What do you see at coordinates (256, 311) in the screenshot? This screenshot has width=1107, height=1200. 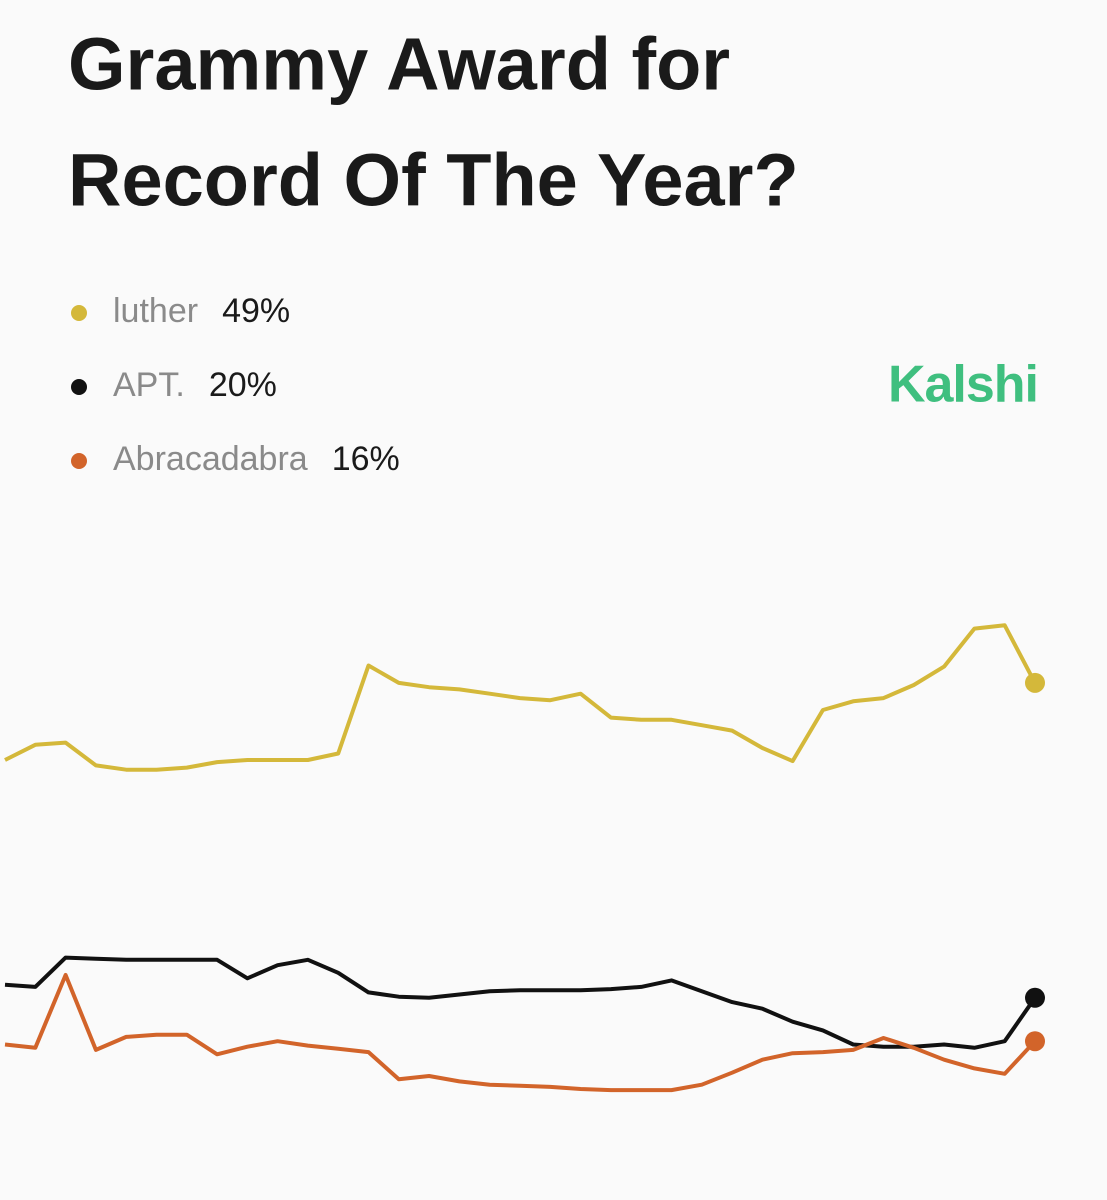 I see `legend-value: 49%` at bounding box center [256, 311].